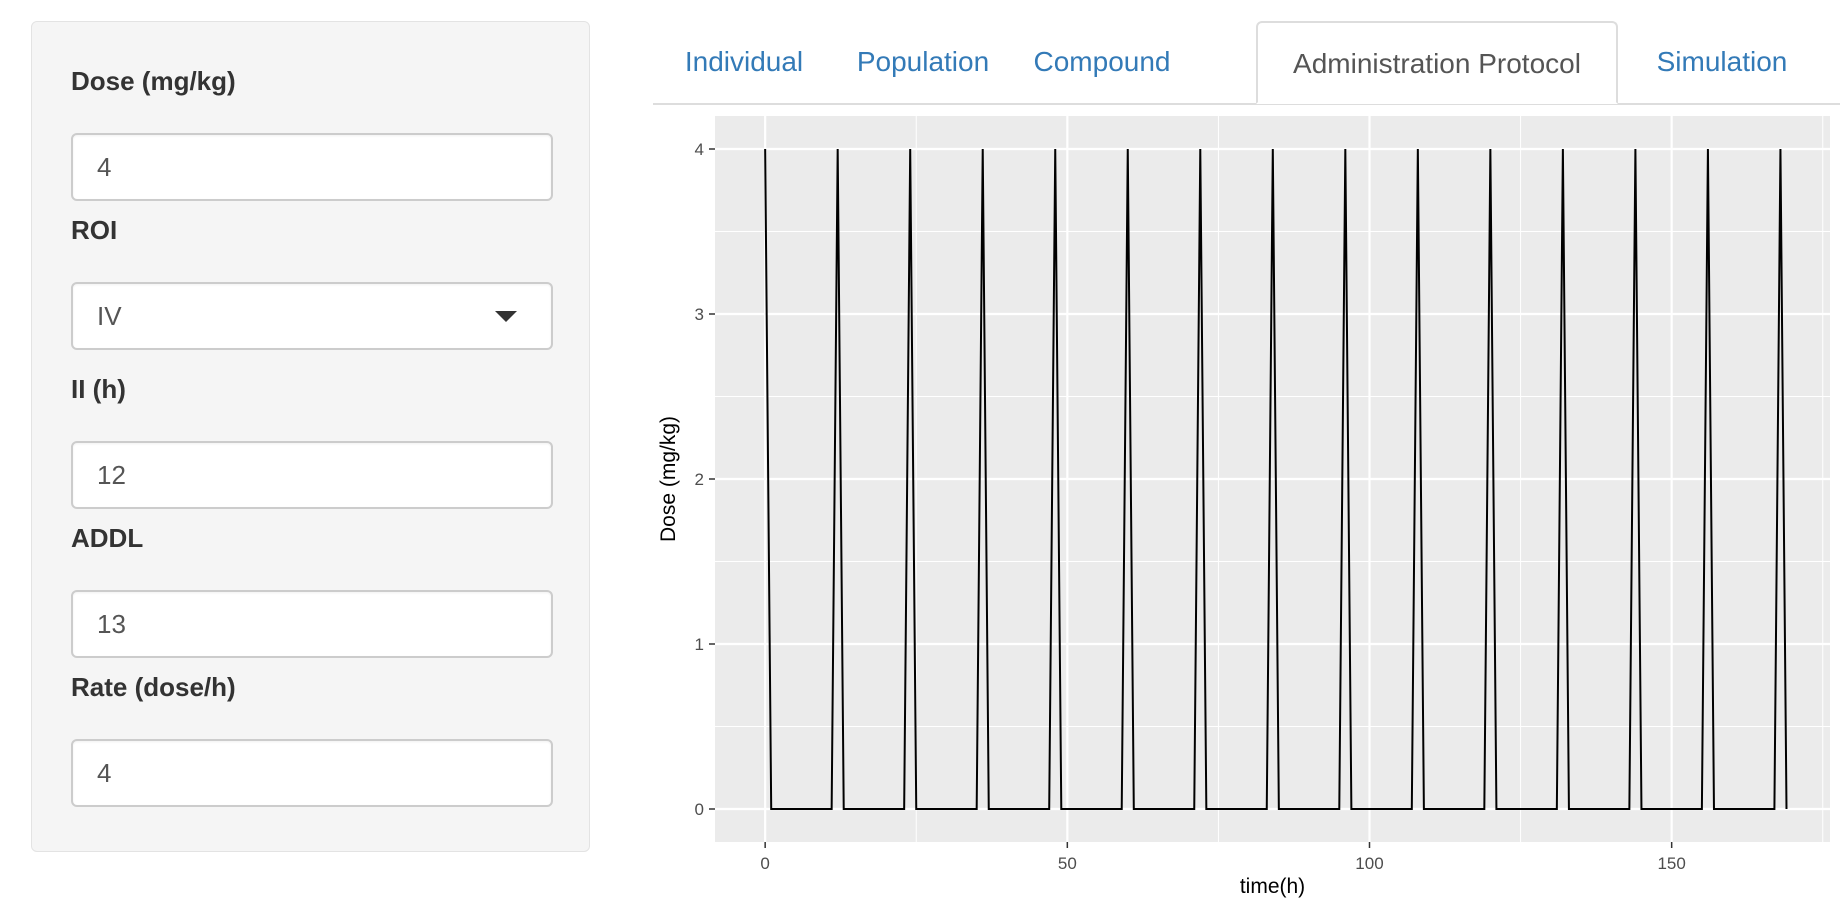 The width and height of the screenshot is (1840, 908). What do you see at coordinates (1223, 857) in the screenshot?
I see `x-axis: 0 50 100 150` at bounding box center [1223, 857].